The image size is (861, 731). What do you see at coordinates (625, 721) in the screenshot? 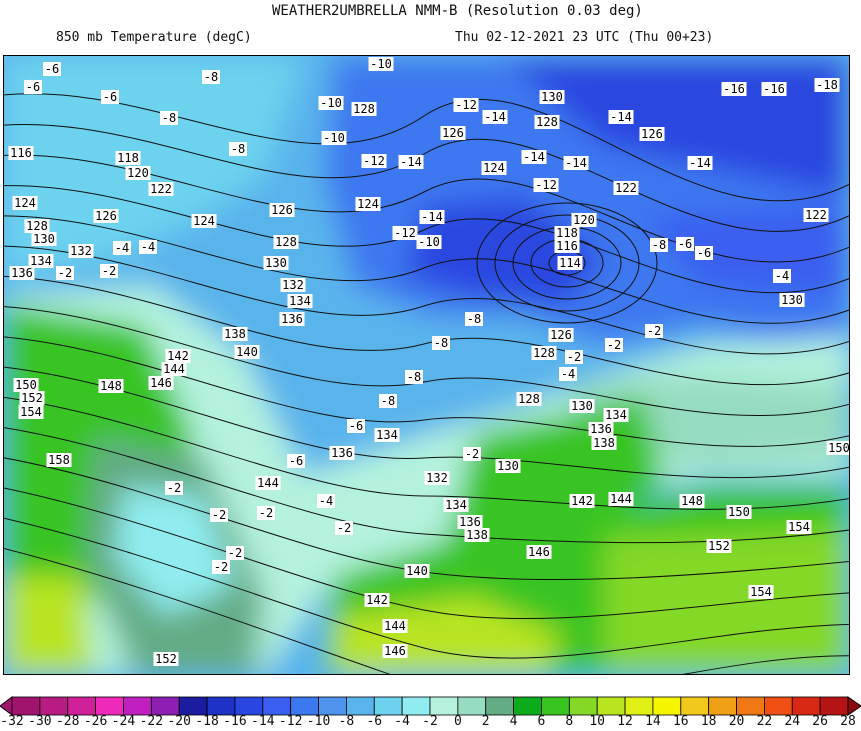
I see `colorbar-tick-label: 12` at bounding box center [625, 721].